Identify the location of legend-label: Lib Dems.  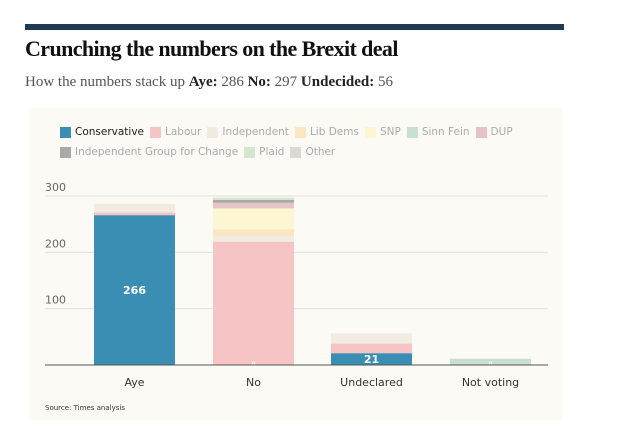
(334, 132).